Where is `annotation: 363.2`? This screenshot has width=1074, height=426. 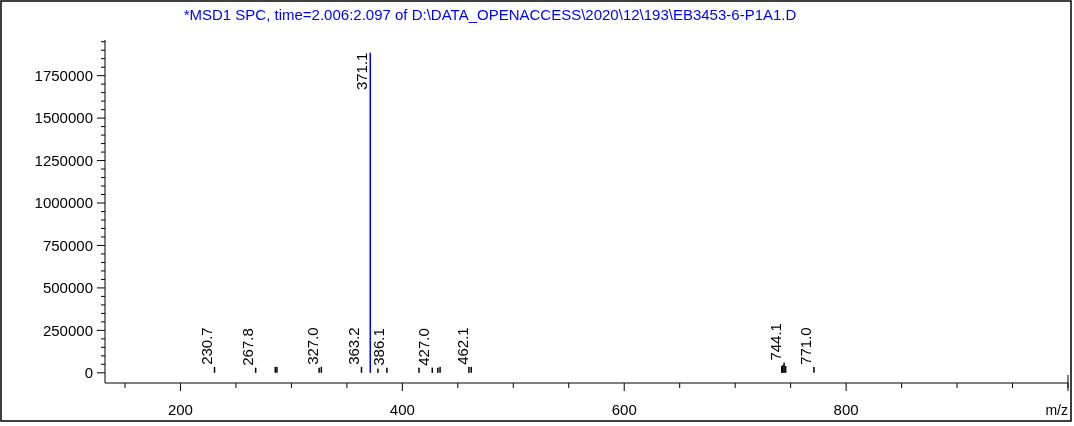
annotation: 363.2 is located at coordinates (353, 346).